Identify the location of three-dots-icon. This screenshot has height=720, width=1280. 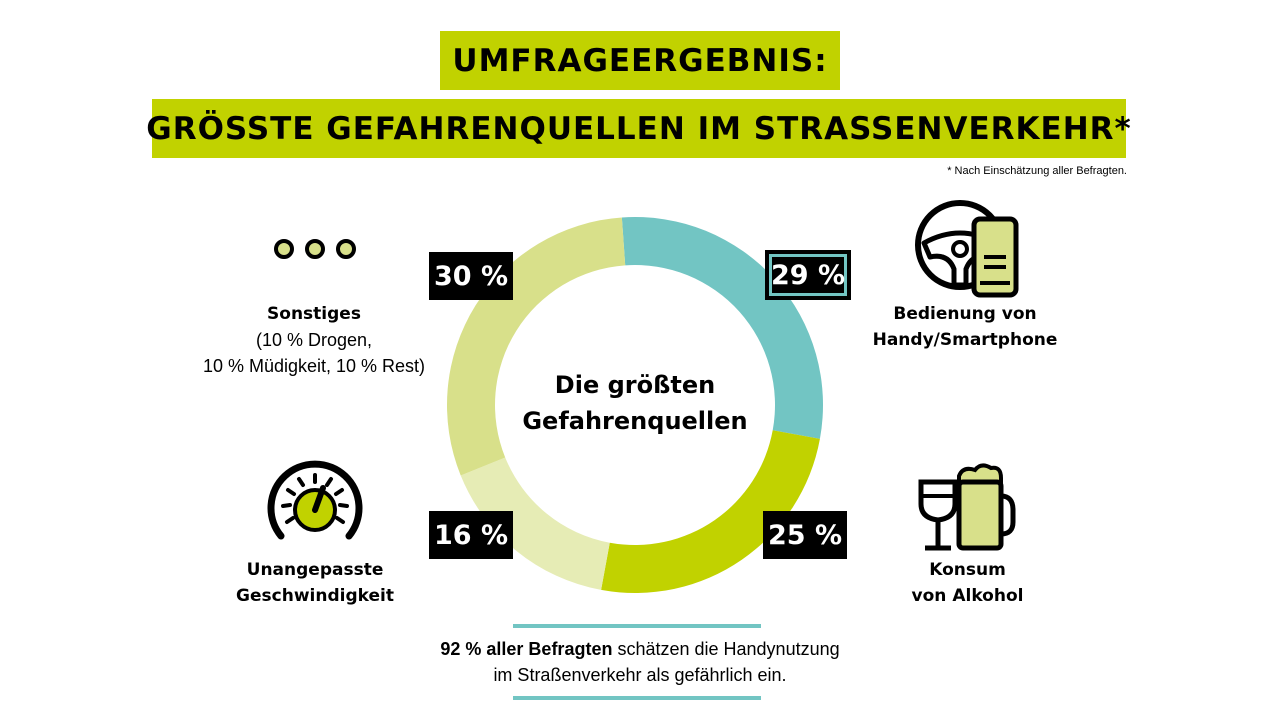
(315, 249).